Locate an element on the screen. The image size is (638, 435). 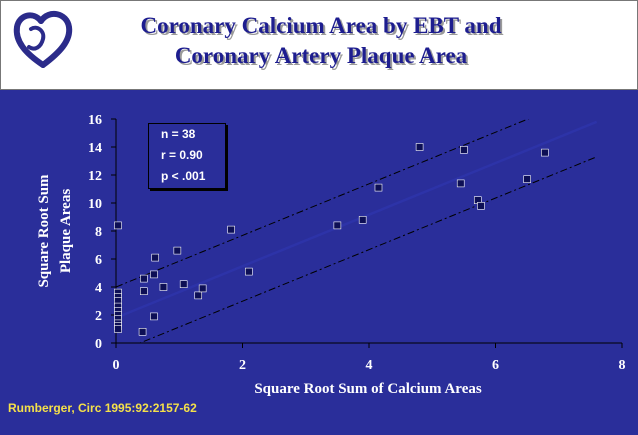
y-tick-label: 4 is located at coordinates (98, 288).